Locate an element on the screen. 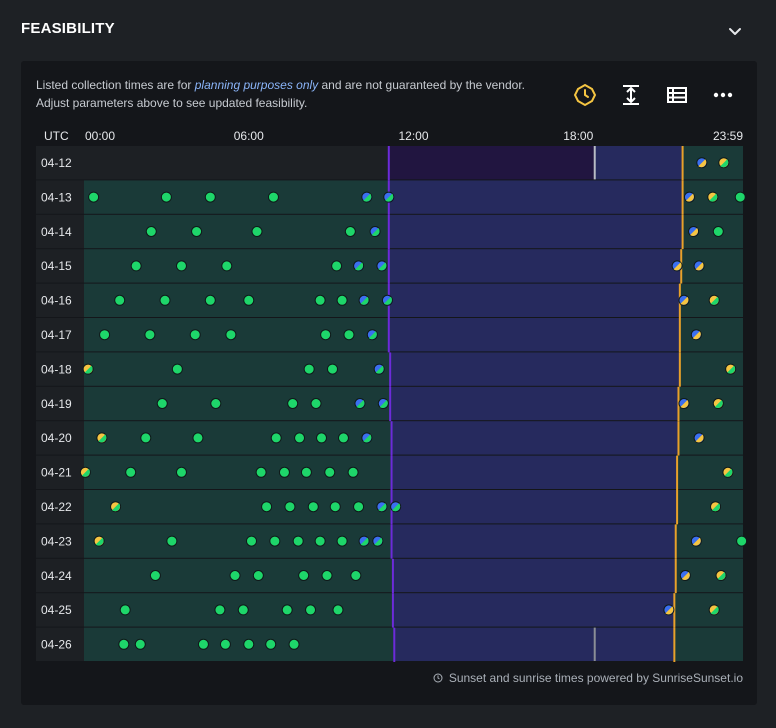 Image resolution: width=776 pixels, height=728 pixels. timeline-row: 04-25 is located at coordinates (389, 610).